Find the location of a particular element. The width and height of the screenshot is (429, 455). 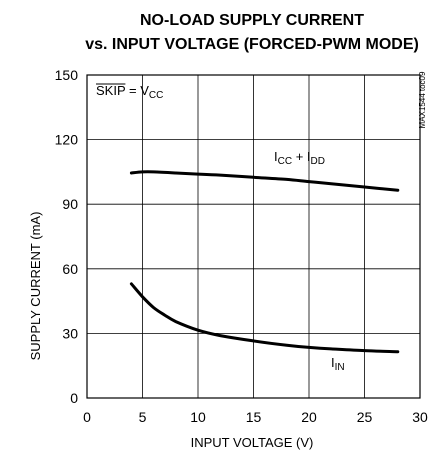

y-tick-label: 60 is located at coordinates (70, 269).